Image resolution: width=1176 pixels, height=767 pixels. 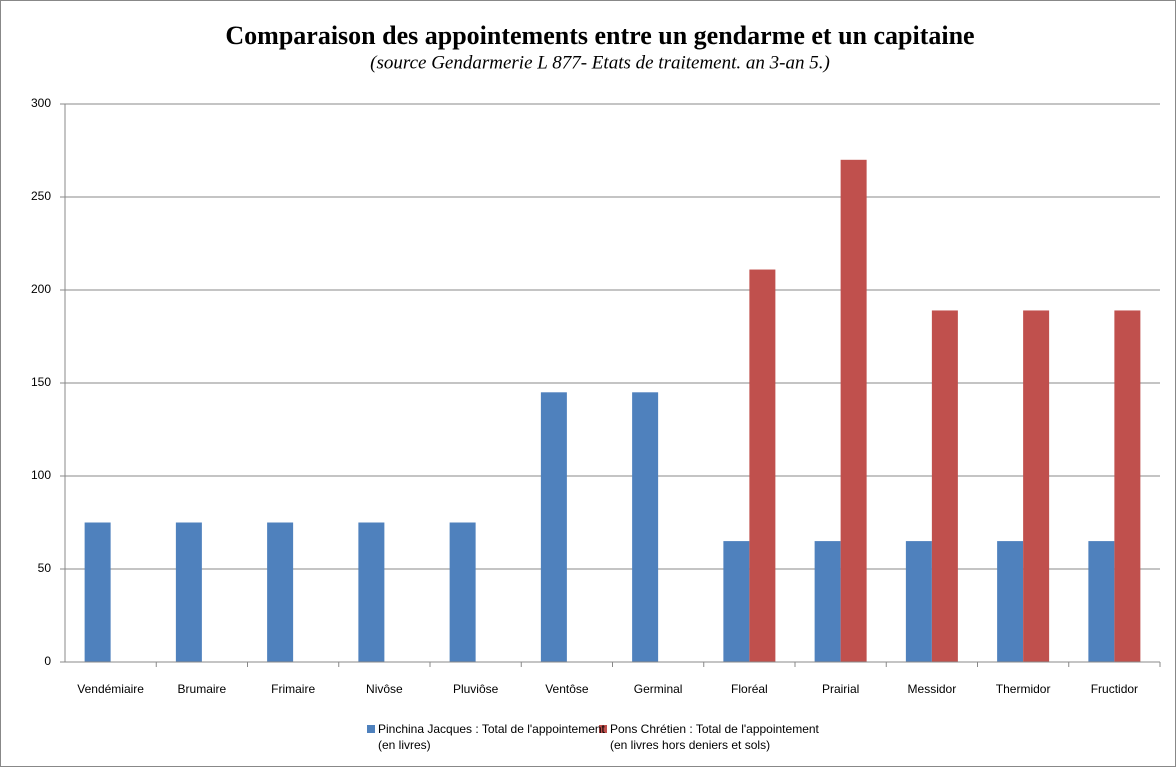 I want to click on x-tick-label: Vendémiaire, so click(x=110, y=689).